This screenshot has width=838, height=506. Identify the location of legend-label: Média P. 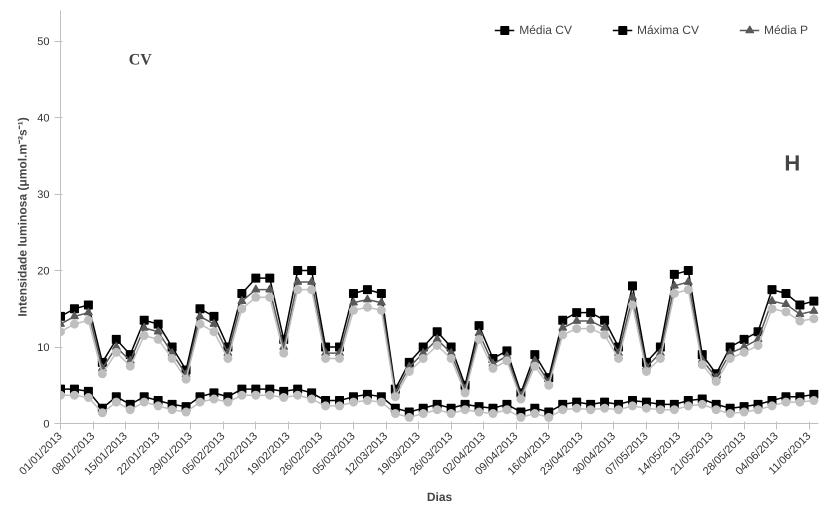
(786, 30).